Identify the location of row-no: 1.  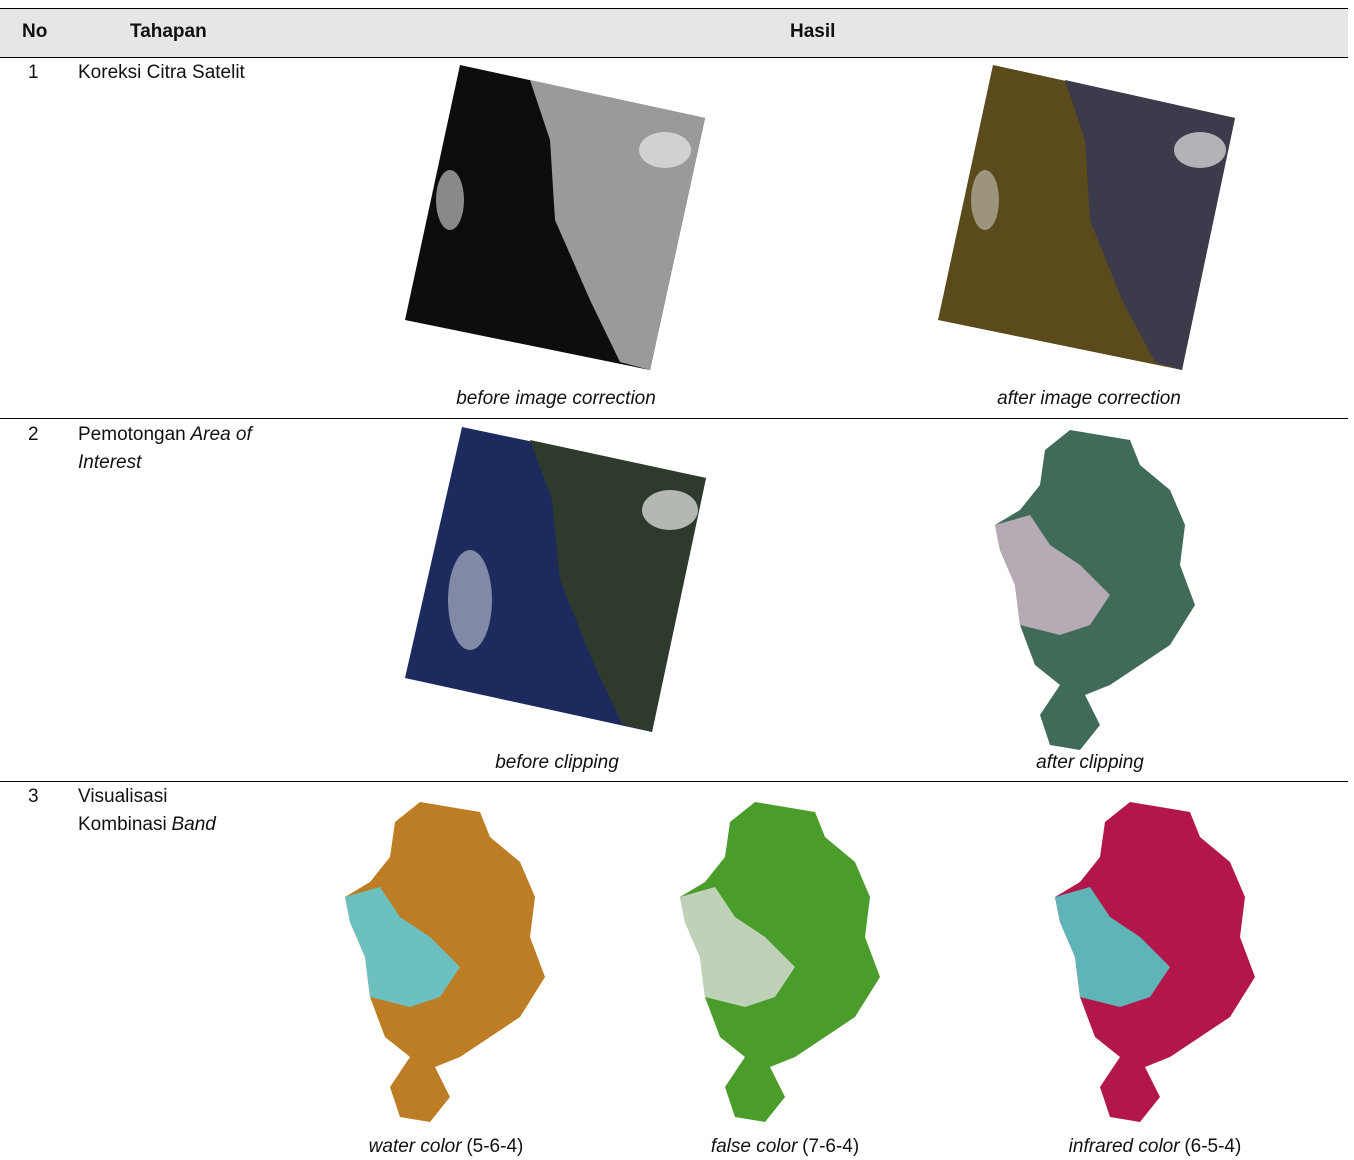
(33, 72).